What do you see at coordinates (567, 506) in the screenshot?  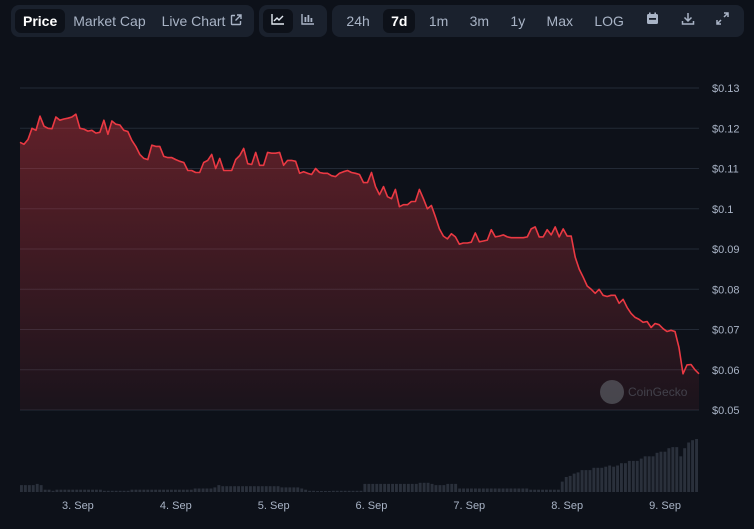 I see `x-tick-label: 8. Sep` at bounding box center [567, 506].